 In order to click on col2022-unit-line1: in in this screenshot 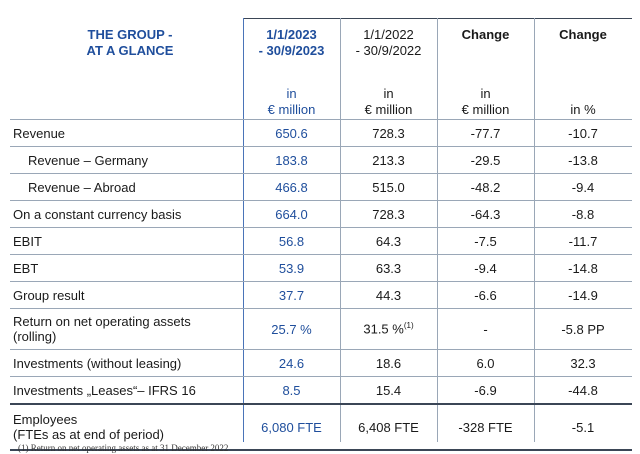, I will do `click(388, 93)`.